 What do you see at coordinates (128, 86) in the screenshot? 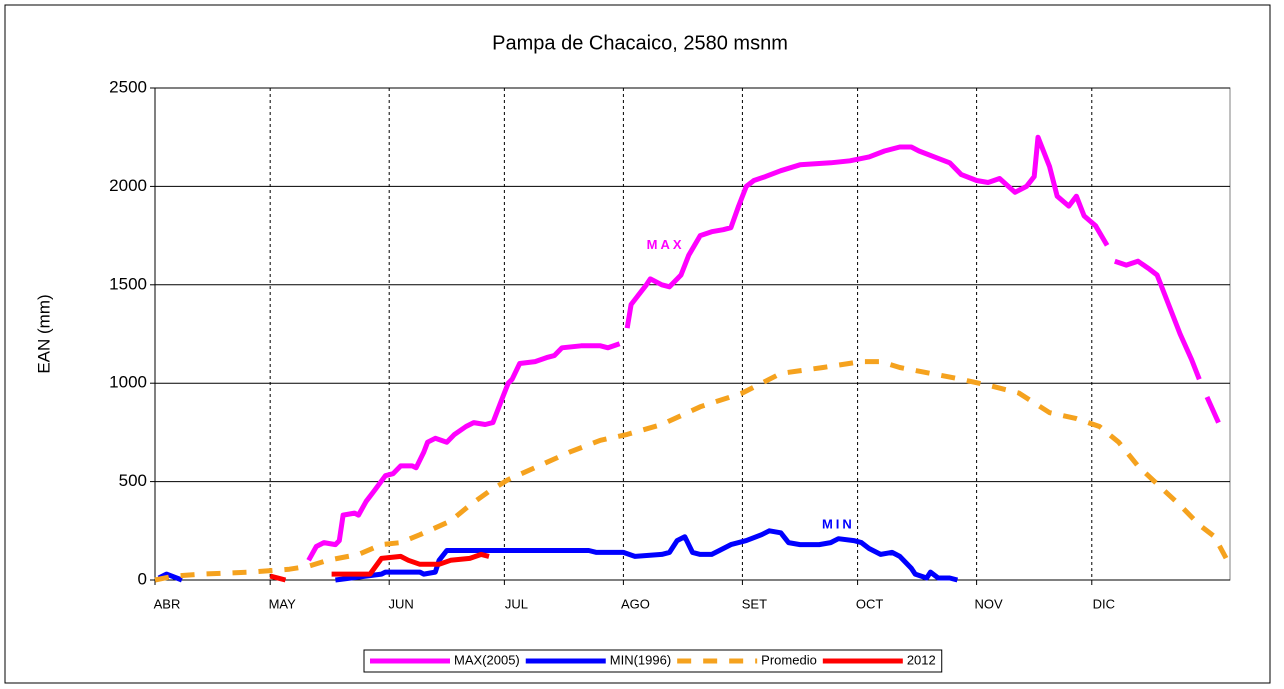
I see `y-tick-label: 2500` at bounding box center [128, 86].